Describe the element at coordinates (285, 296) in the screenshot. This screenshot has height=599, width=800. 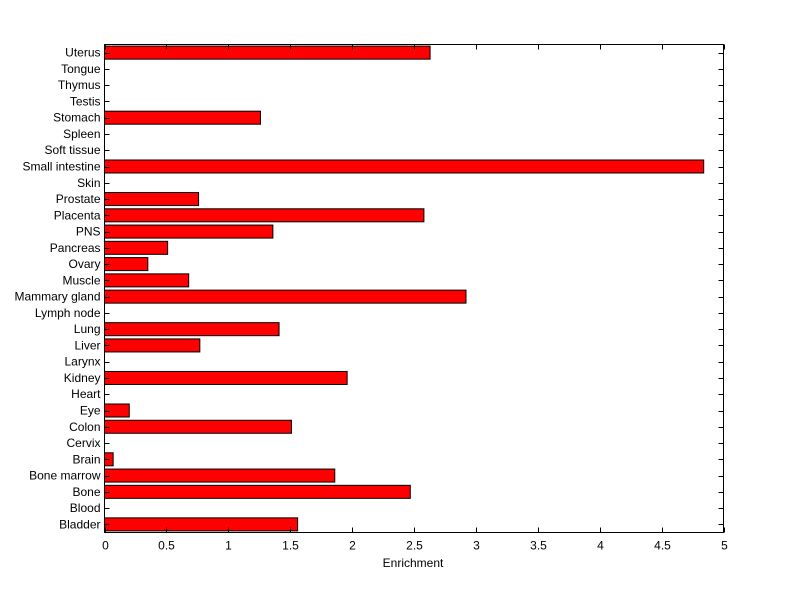
I see `bar-mammary-gland` at that location.